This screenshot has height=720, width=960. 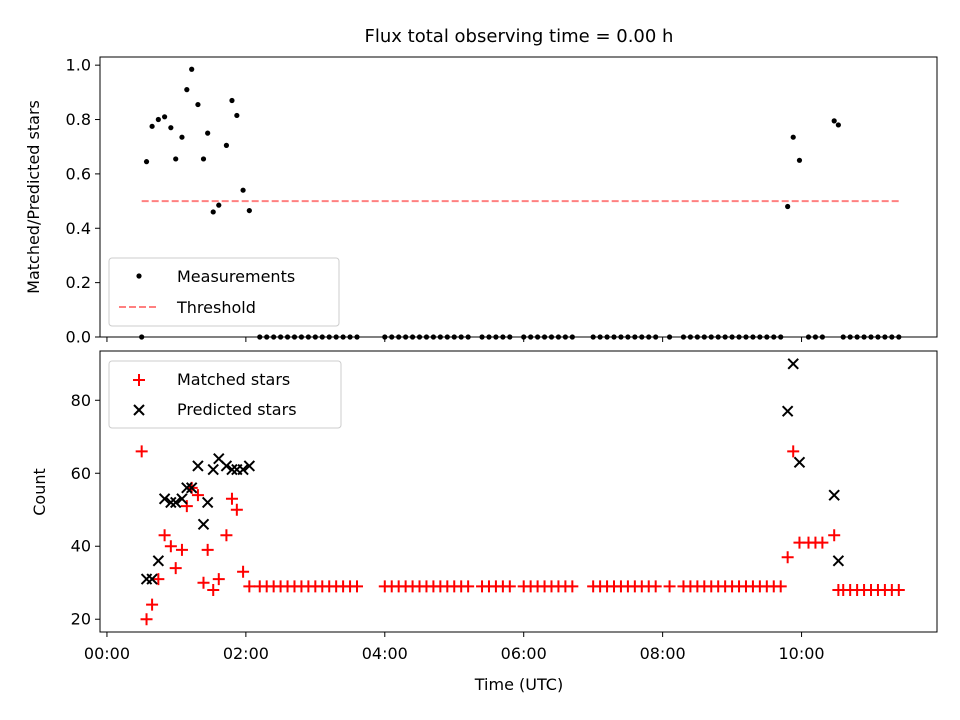 What do you see at coordinates (139, 276) in the screenshot?
I see `legend-marker-measurements` at bounding box center [139, 276].